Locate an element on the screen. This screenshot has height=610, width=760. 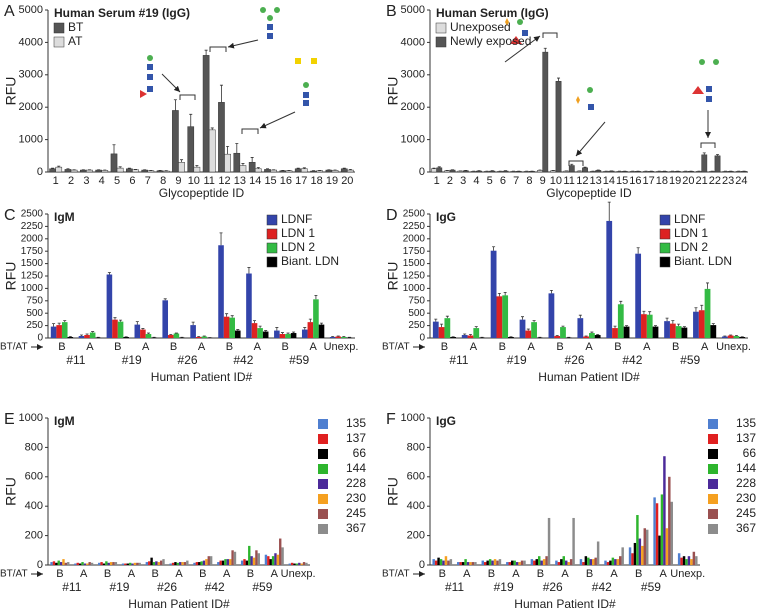
x-tick-label: 6 is located at coordinates (503, 181).